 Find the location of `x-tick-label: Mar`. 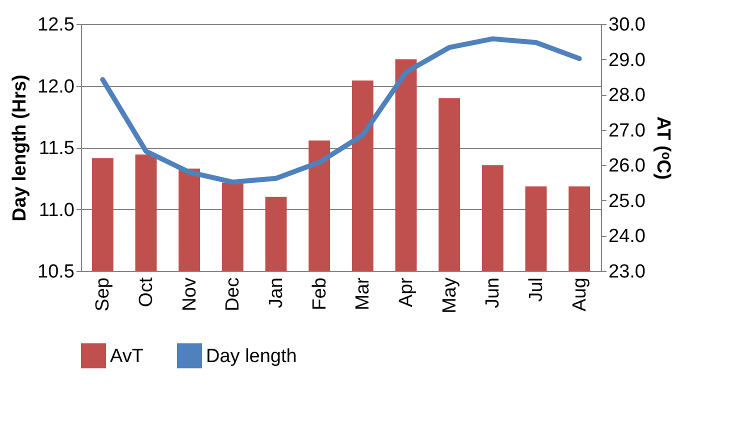

x-tick-label: Mar is located at coordinates (363, 293).